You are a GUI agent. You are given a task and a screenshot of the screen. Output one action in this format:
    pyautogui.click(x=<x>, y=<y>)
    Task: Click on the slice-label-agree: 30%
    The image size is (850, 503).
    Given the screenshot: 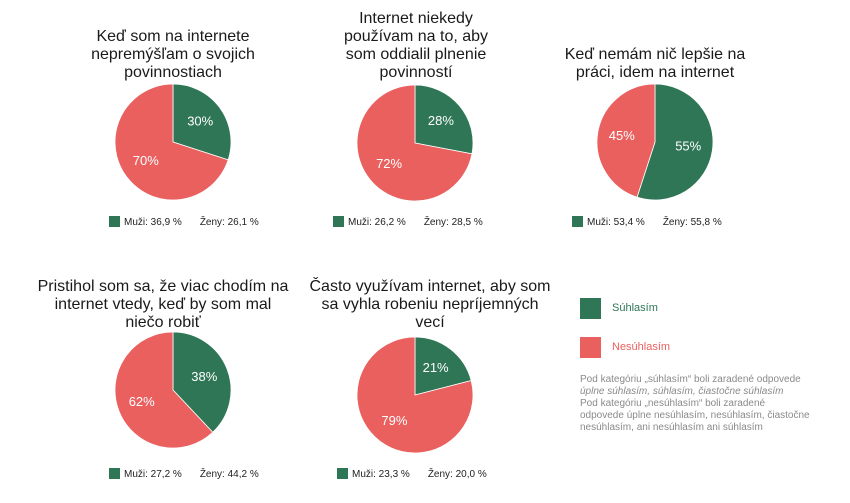 What is the action you would take?
    pyautogui.click(x=200, y=121)
    